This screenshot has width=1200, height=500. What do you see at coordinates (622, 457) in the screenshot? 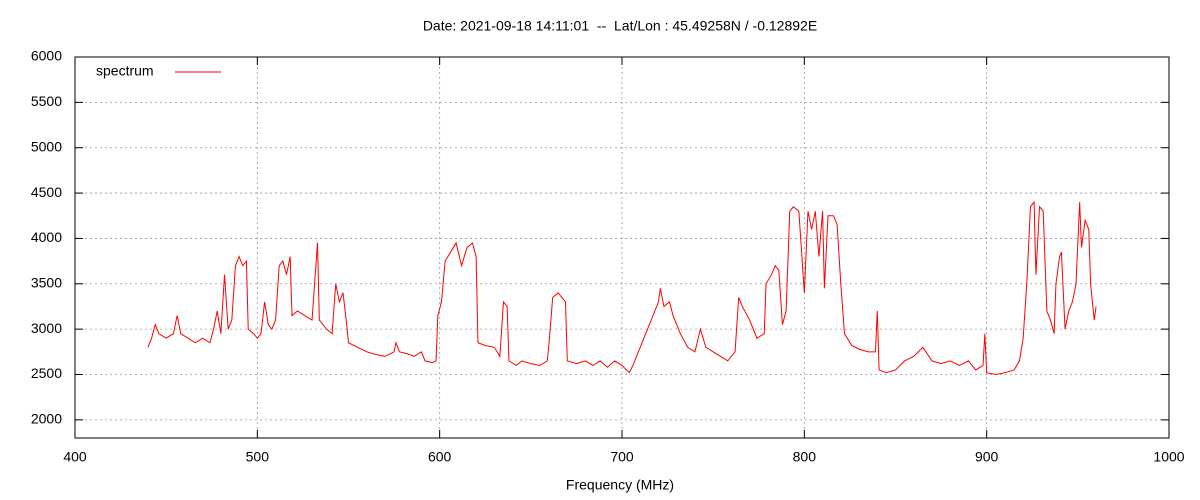
I see `x-tick-label: 700` at bounding box center [622, 457].